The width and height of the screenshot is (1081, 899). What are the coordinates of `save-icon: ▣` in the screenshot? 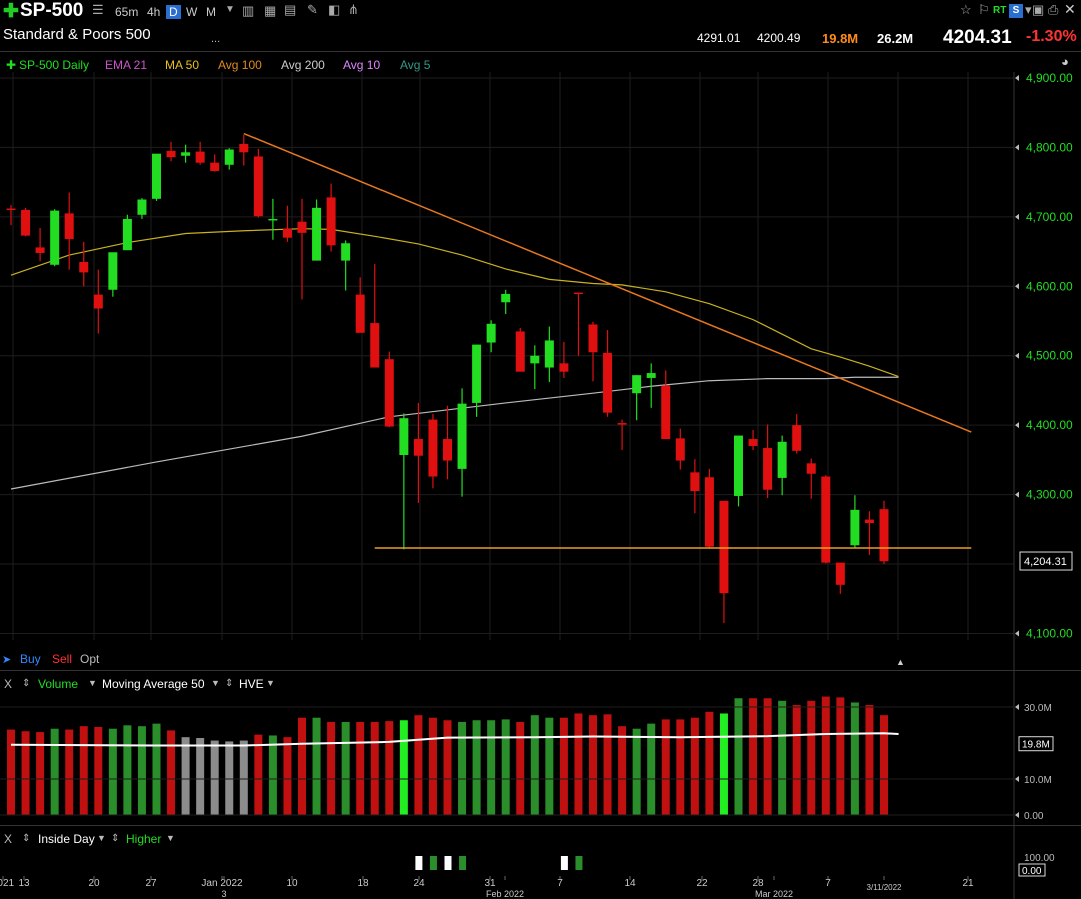 It's located at (1038, 9).